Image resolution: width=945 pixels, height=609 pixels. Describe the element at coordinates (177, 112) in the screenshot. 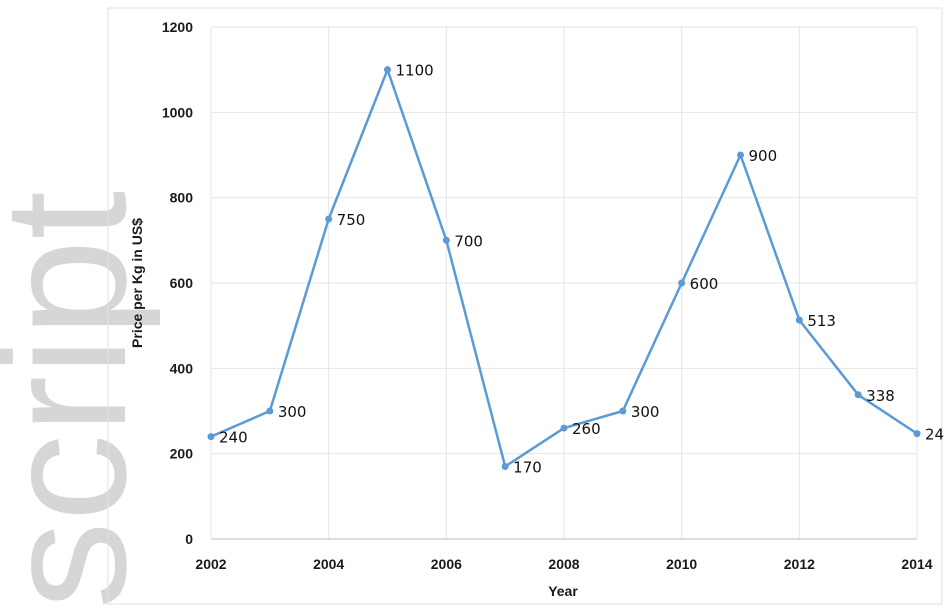

I see `y-tick-label-1000: 1000` at that location.